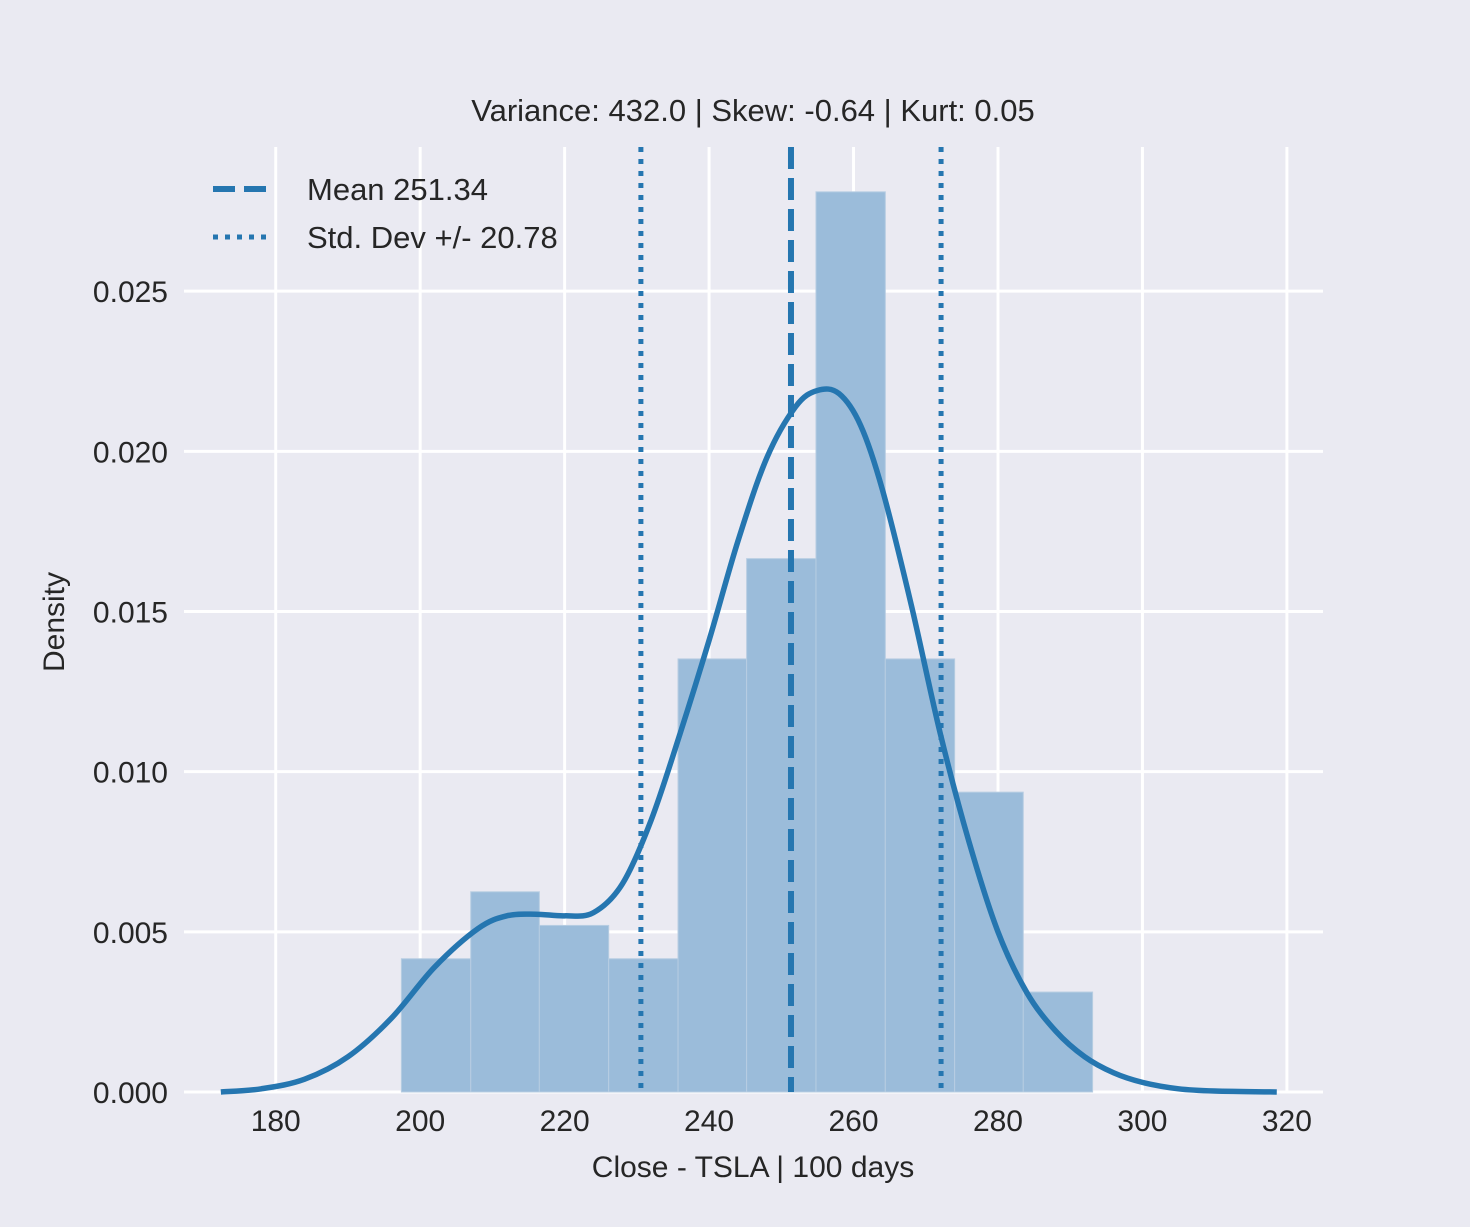 The height and width of the screenshot is (1227, 1470). I want to click on x-tick-label: 240, so click(709, 1121).